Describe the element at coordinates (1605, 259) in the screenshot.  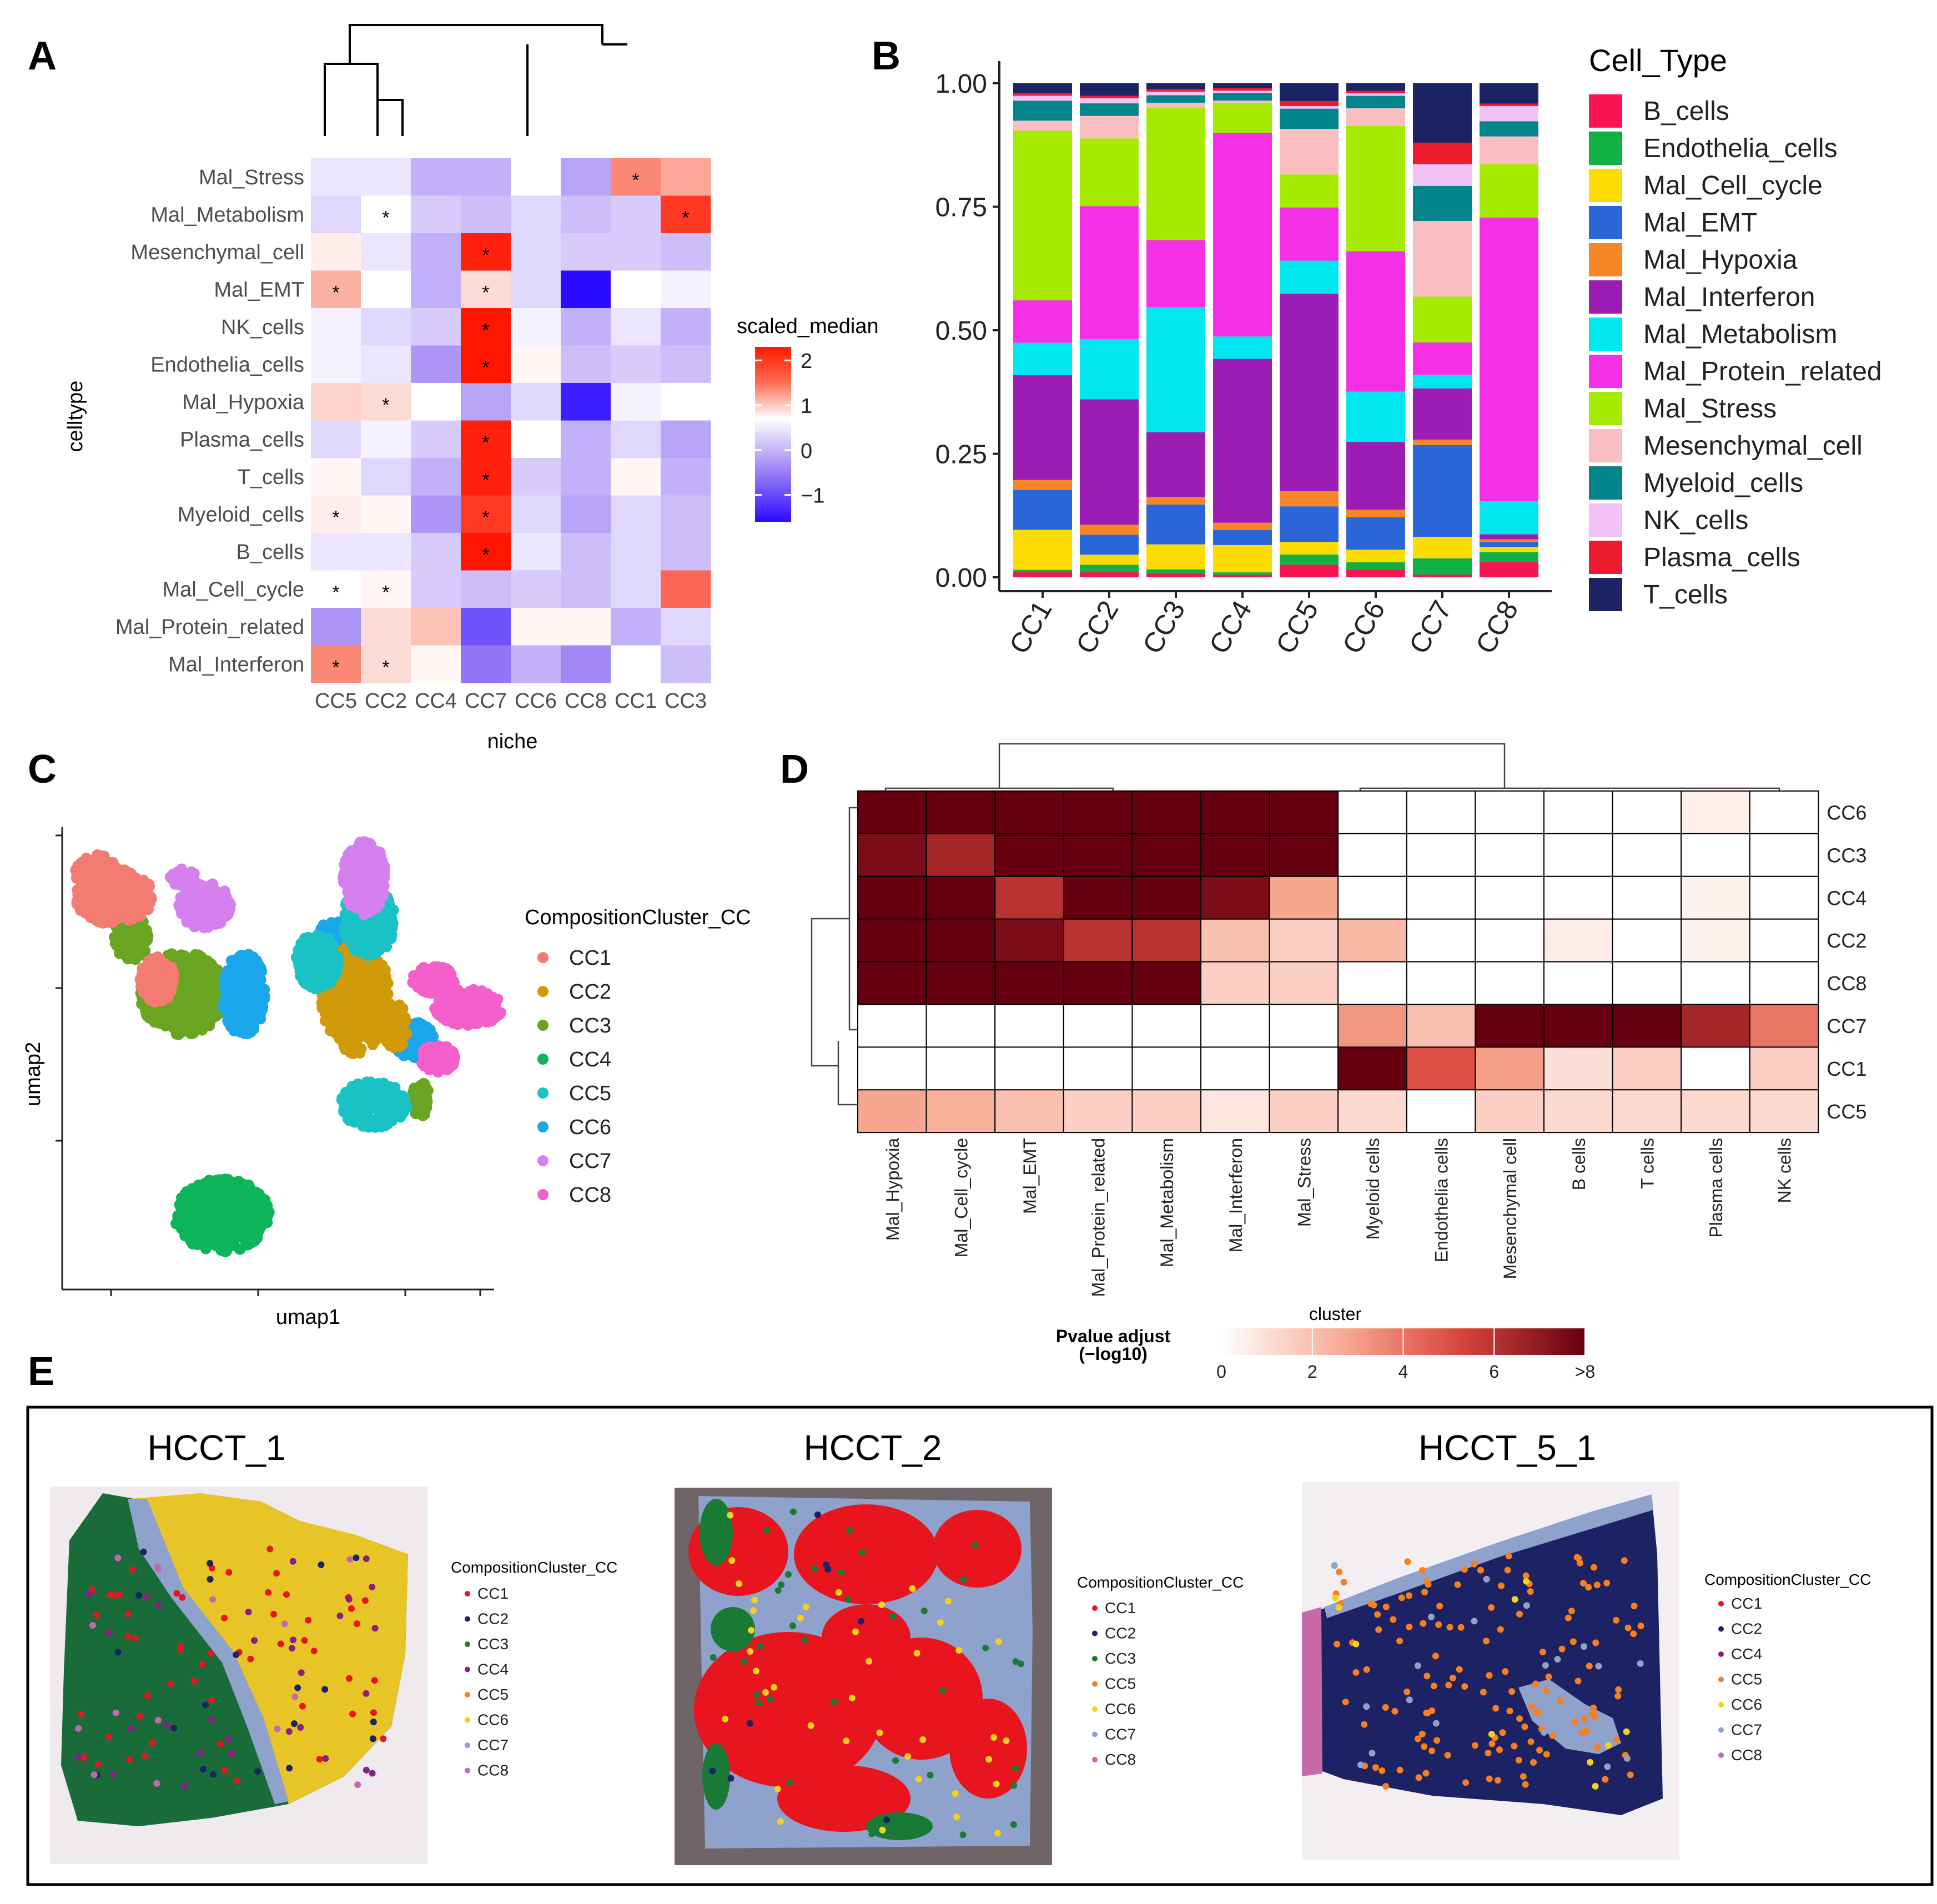
I see `legend-b-swatch-Mal_Hypoxia` at that location.